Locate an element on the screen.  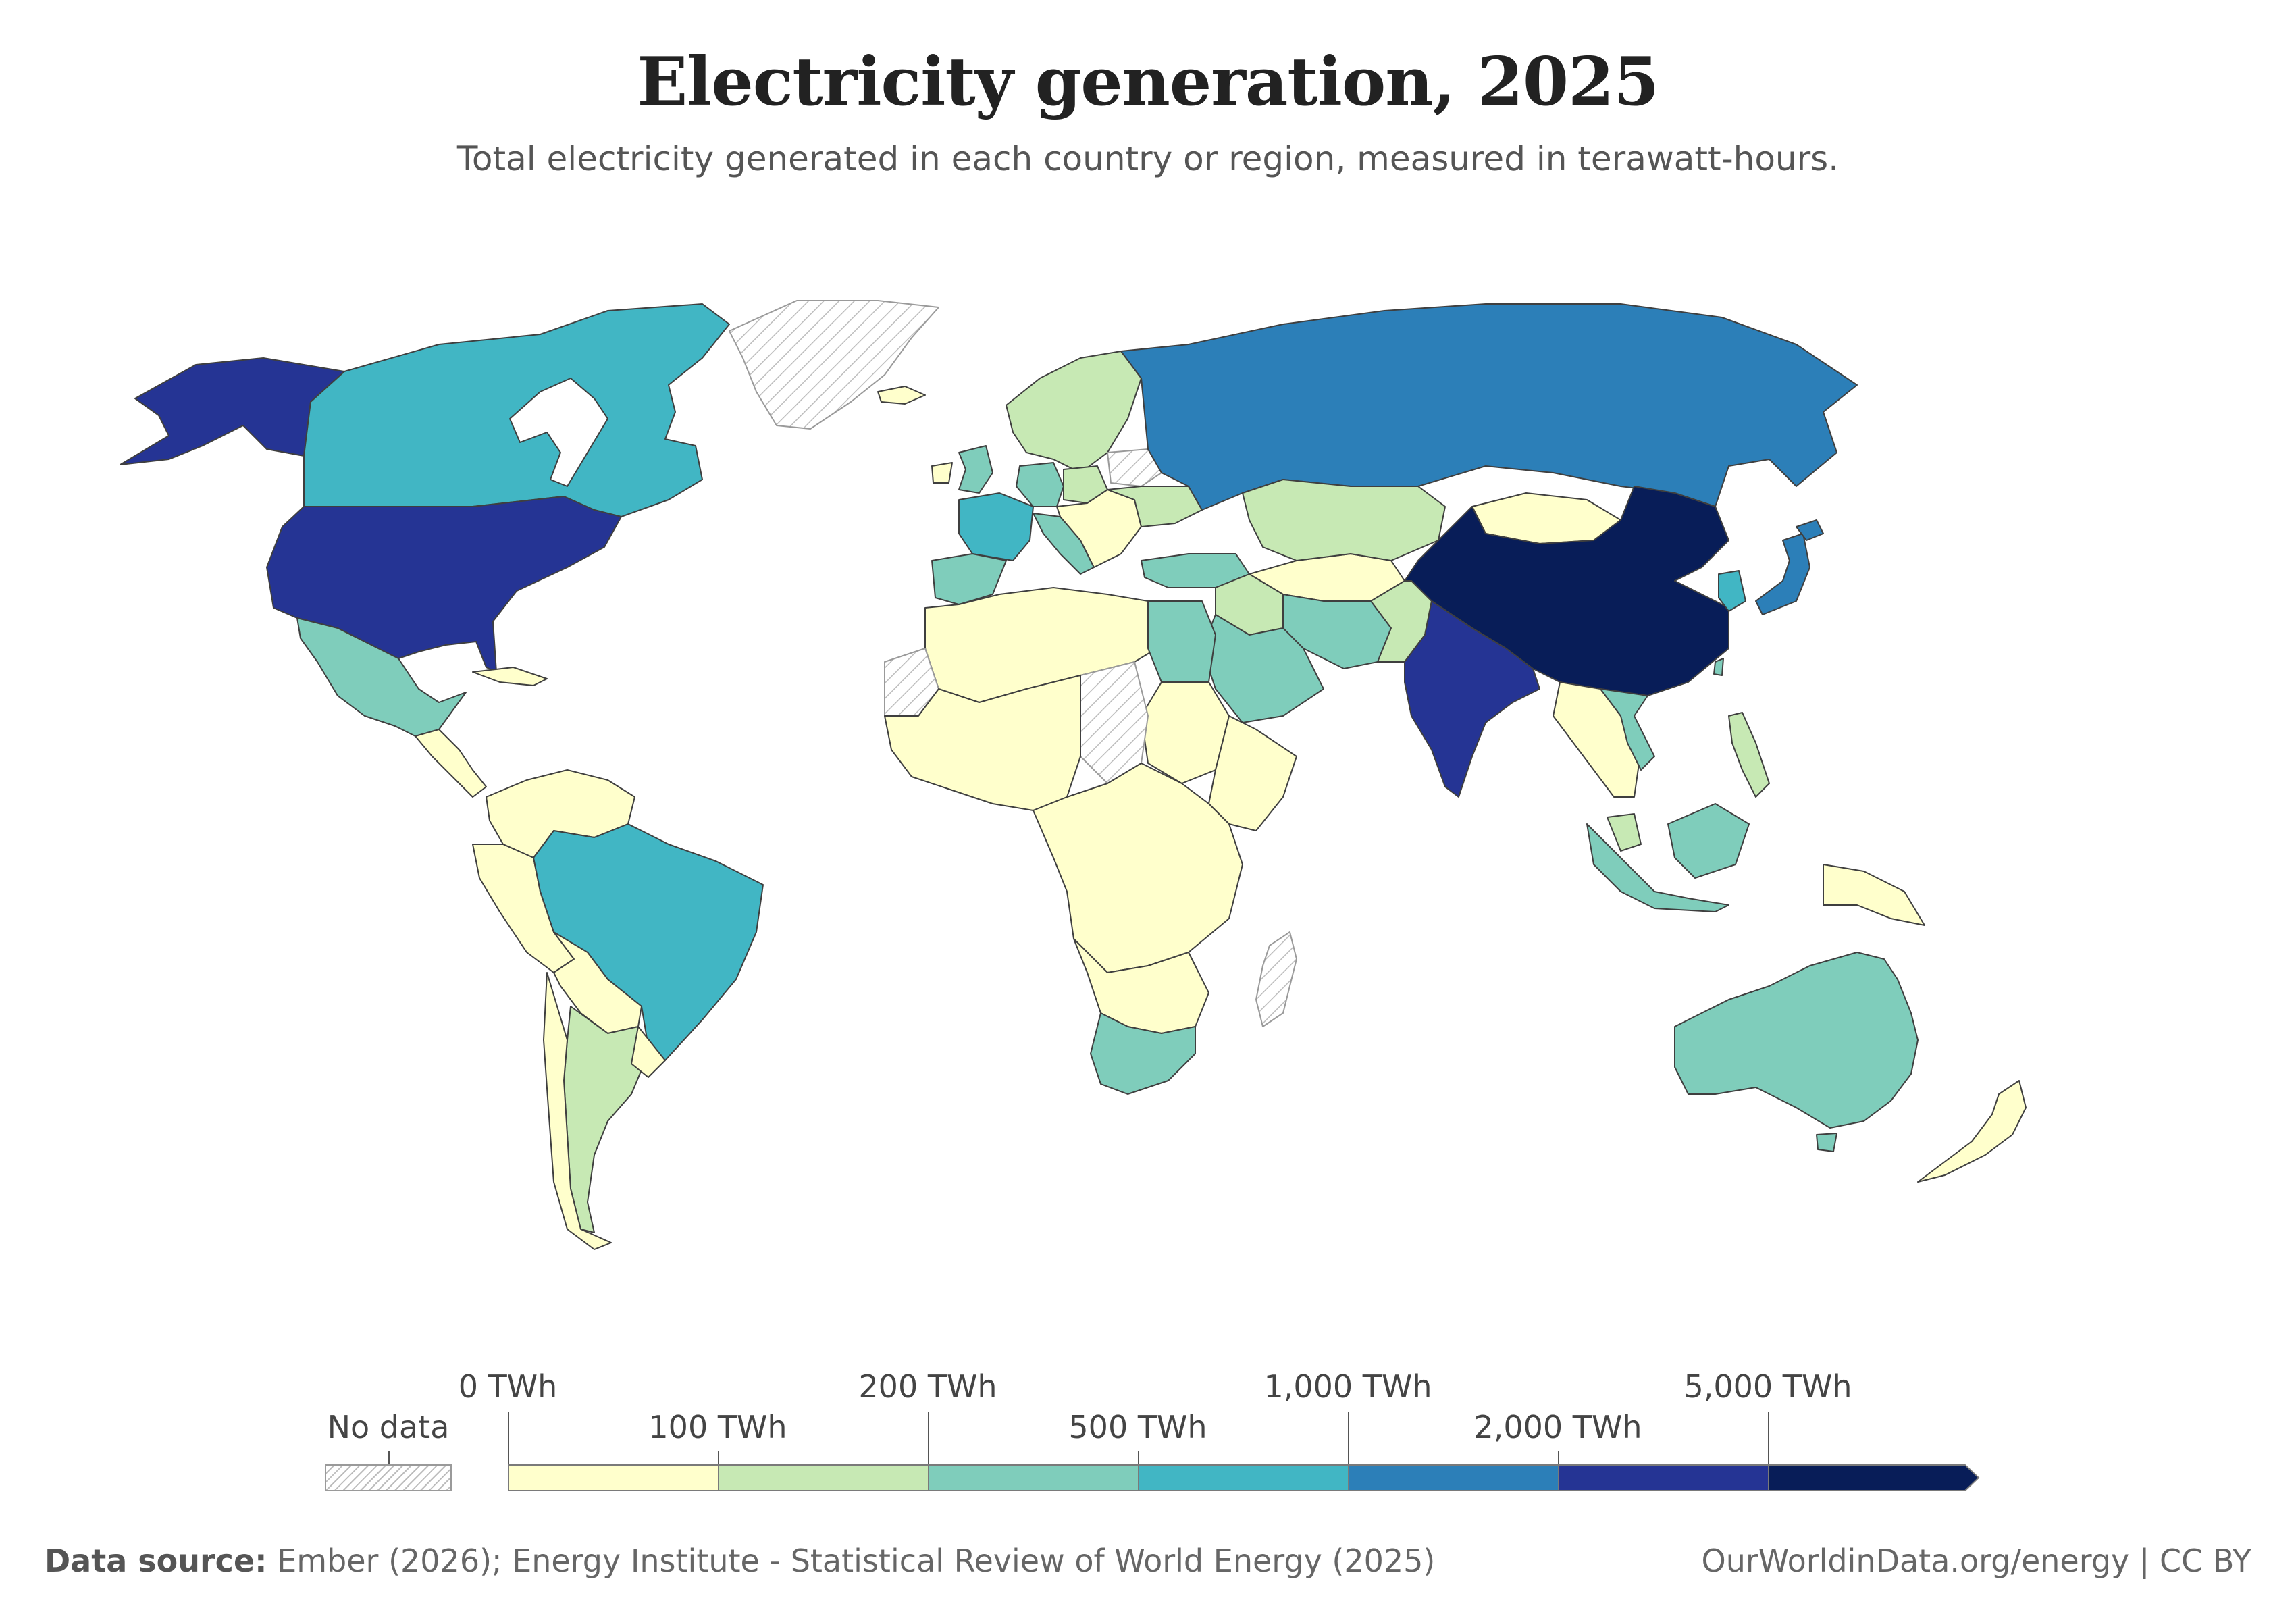
region-egypt is located at coordinates (1181, 641).